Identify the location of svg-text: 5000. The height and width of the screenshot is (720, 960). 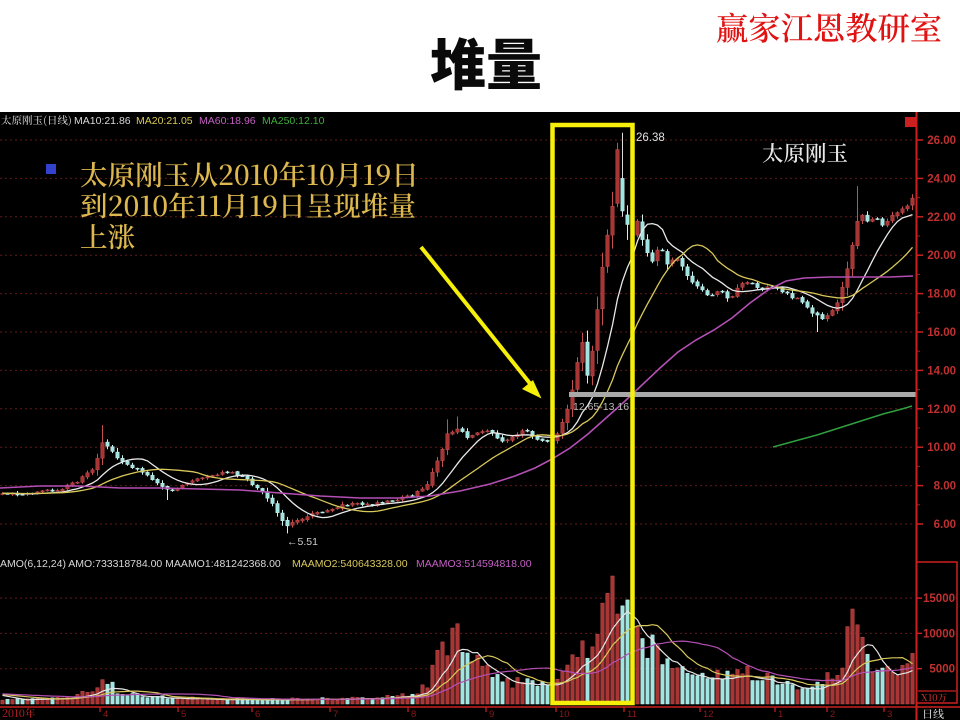
(942, 670).